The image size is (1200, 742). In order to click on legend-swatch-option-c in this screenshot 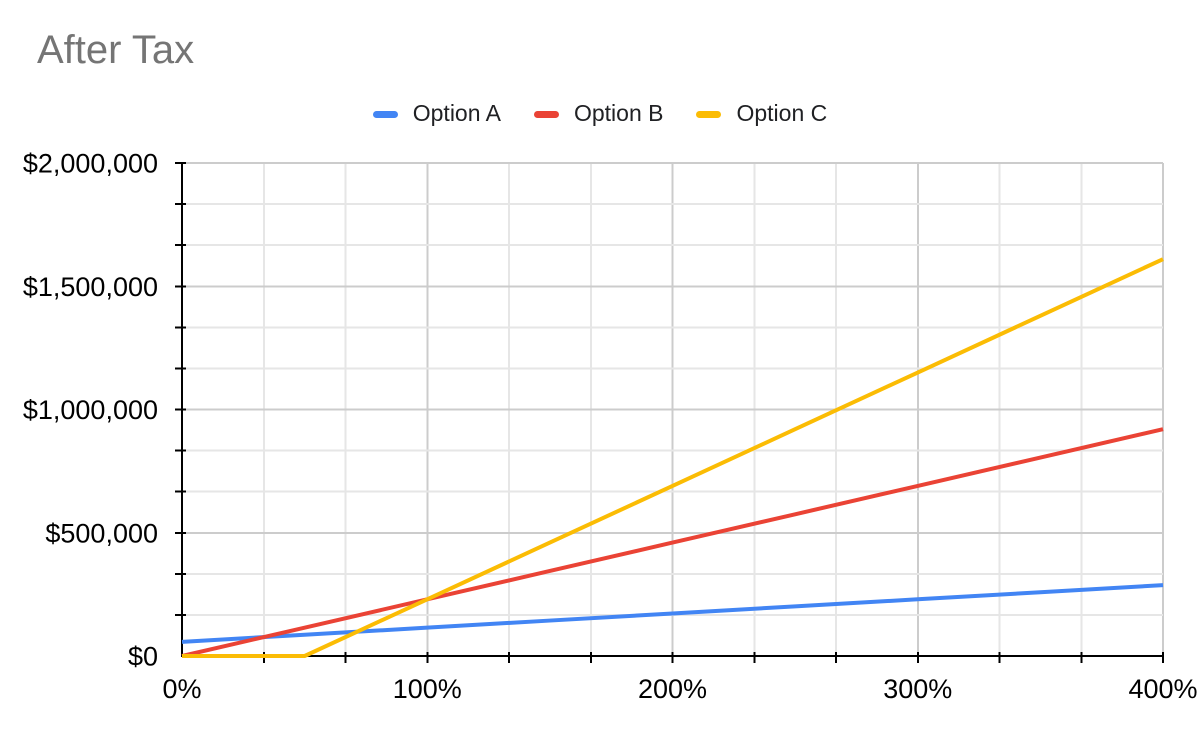, I will do `click(709, 114)`.